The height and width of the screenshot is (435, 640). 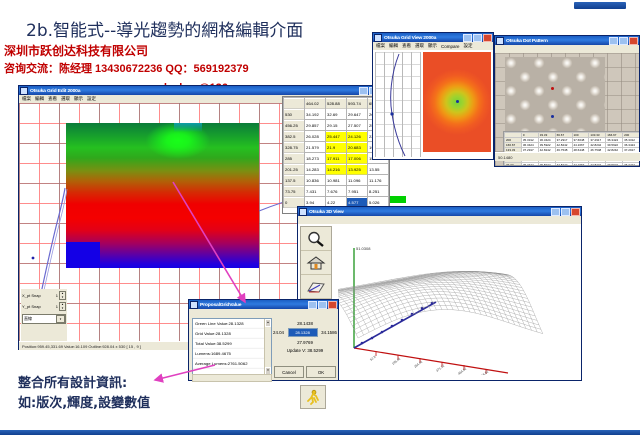 I want to click on table-cell: 14.283, so click(x=315, y=169).